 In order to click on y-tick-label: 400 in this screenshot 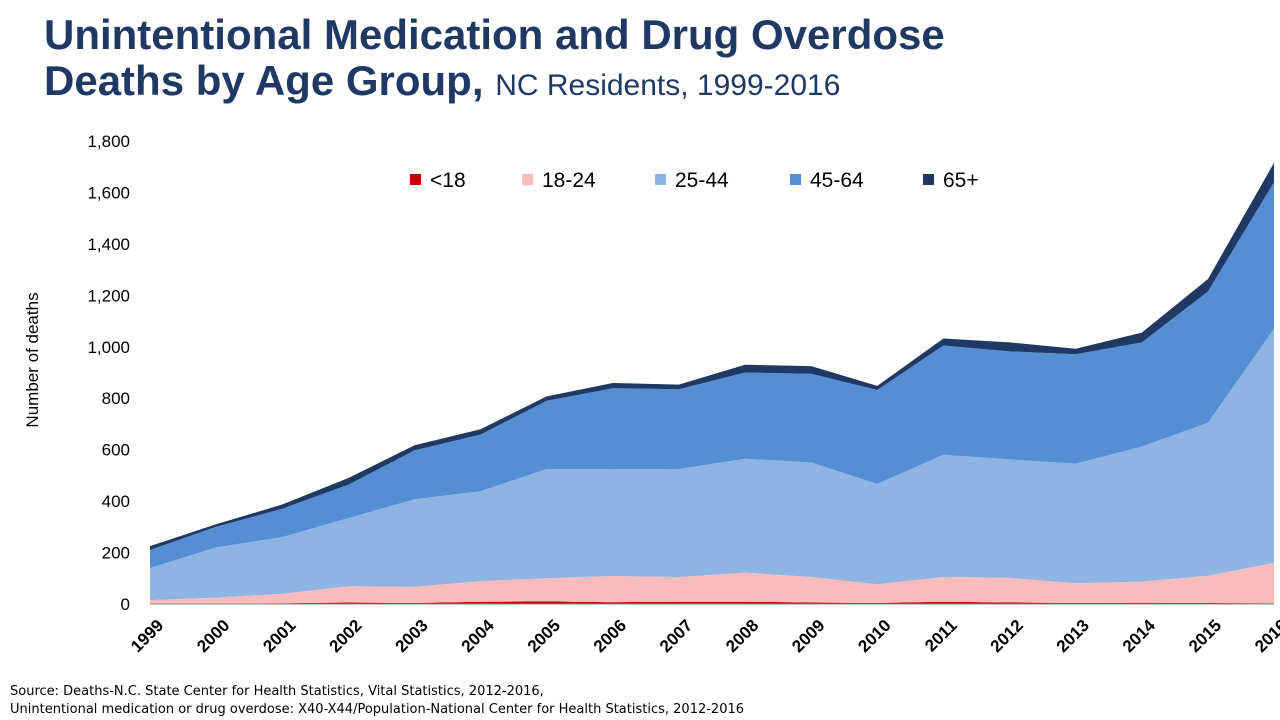, I will do `click(116, 501)`.